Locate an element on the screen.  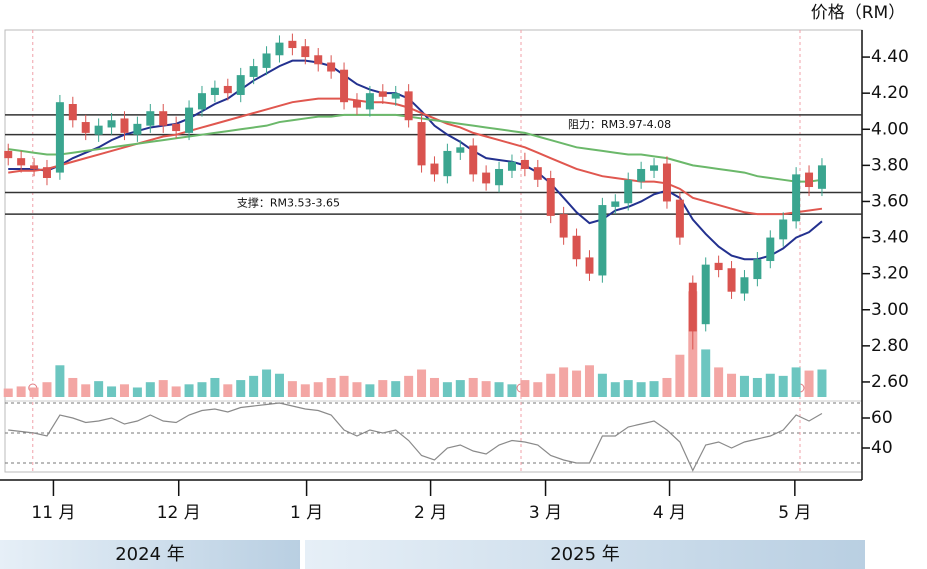
y-tick-label: 3.00 is located at coordinates (890, 310).